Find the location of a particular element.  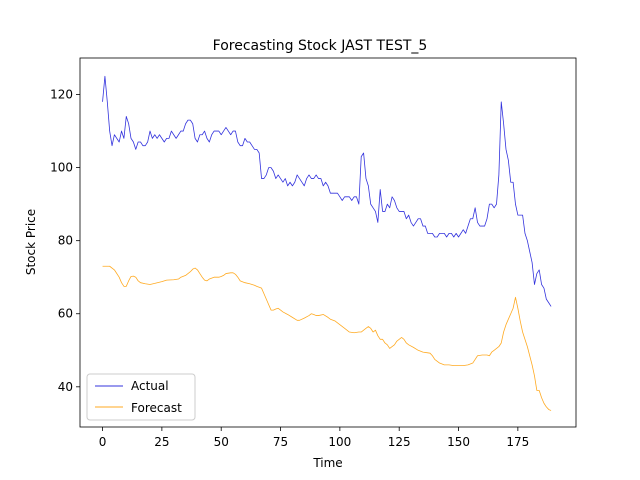

y-tick-label: 60 is located at coordinates (65, 314).